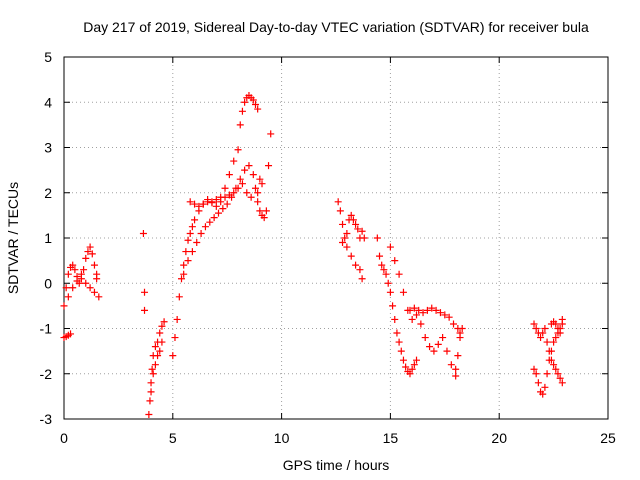 The height and width of the screenshot is (480, 640). Describe the element at coordinates (435, 320) in the screenshot. I see `series-arc-5c` at that location.